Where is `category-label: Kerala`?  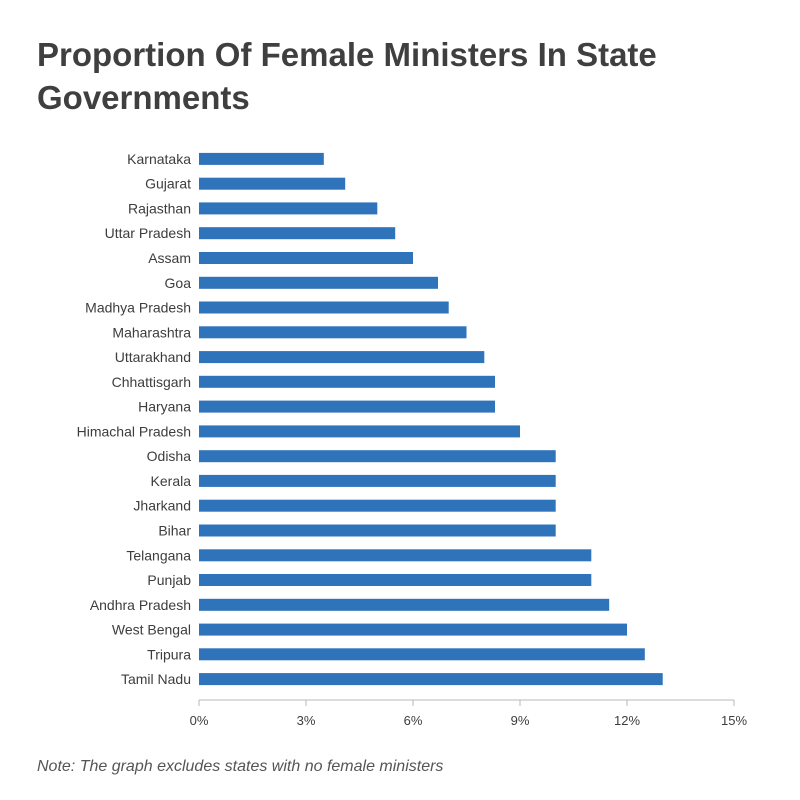
category-label: Kerala is located at coordinates (171, 481).